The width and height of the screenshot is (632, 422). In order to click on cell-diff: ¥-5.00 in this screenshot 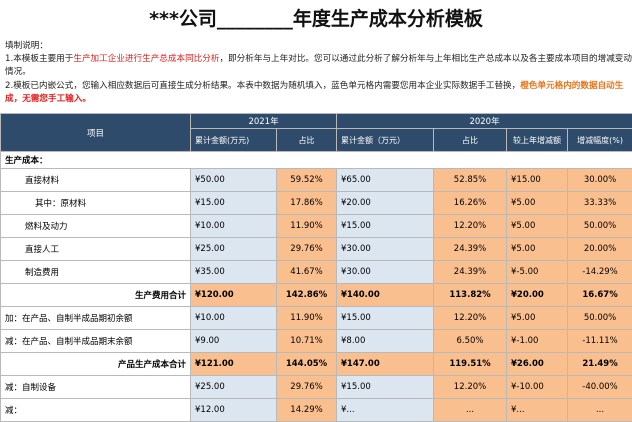, I will do `click(537, 272)`.